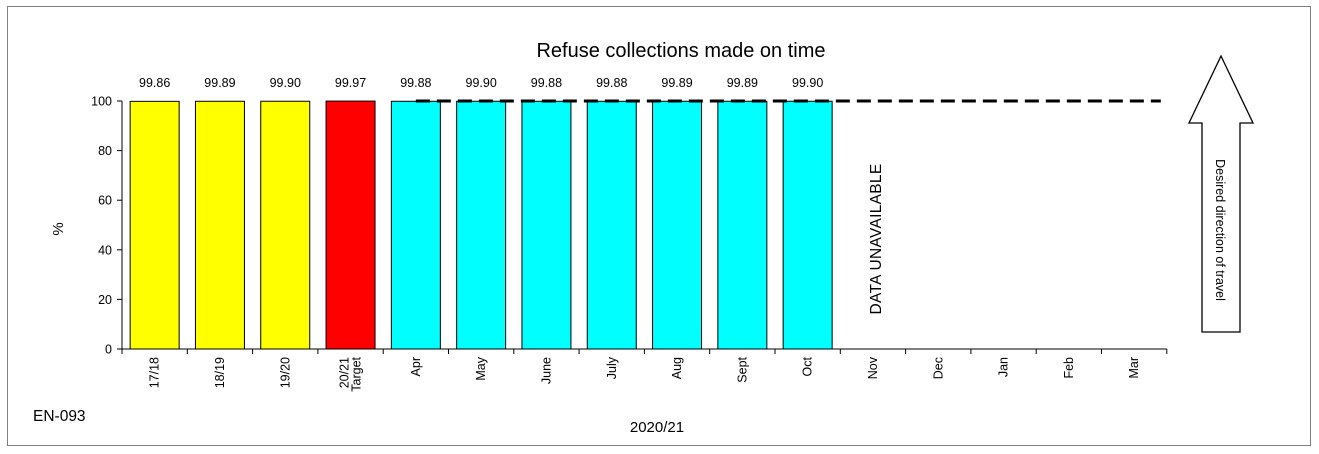 The width and height of the screenshot is (1319, 454). I want to click on x-tick-label: July, so click(612, 367).